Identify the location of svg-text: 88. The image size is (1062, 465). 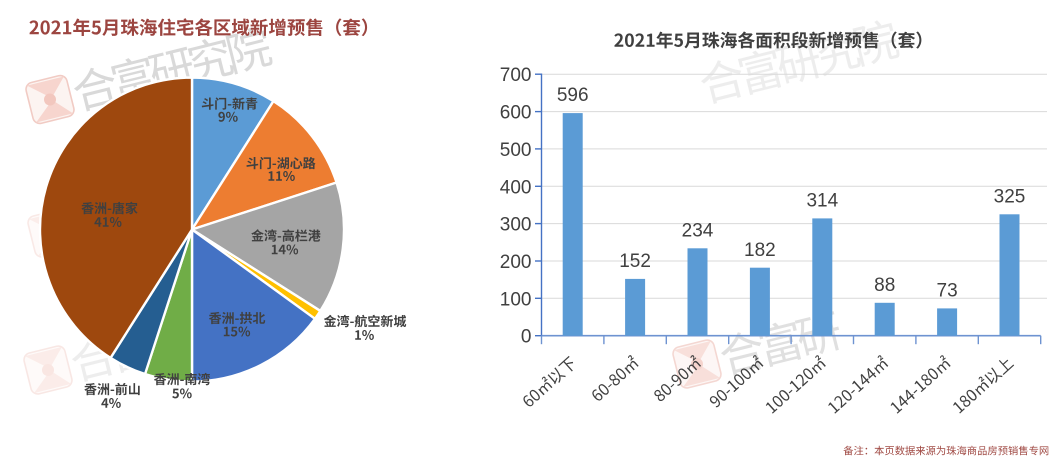
(884, 285).